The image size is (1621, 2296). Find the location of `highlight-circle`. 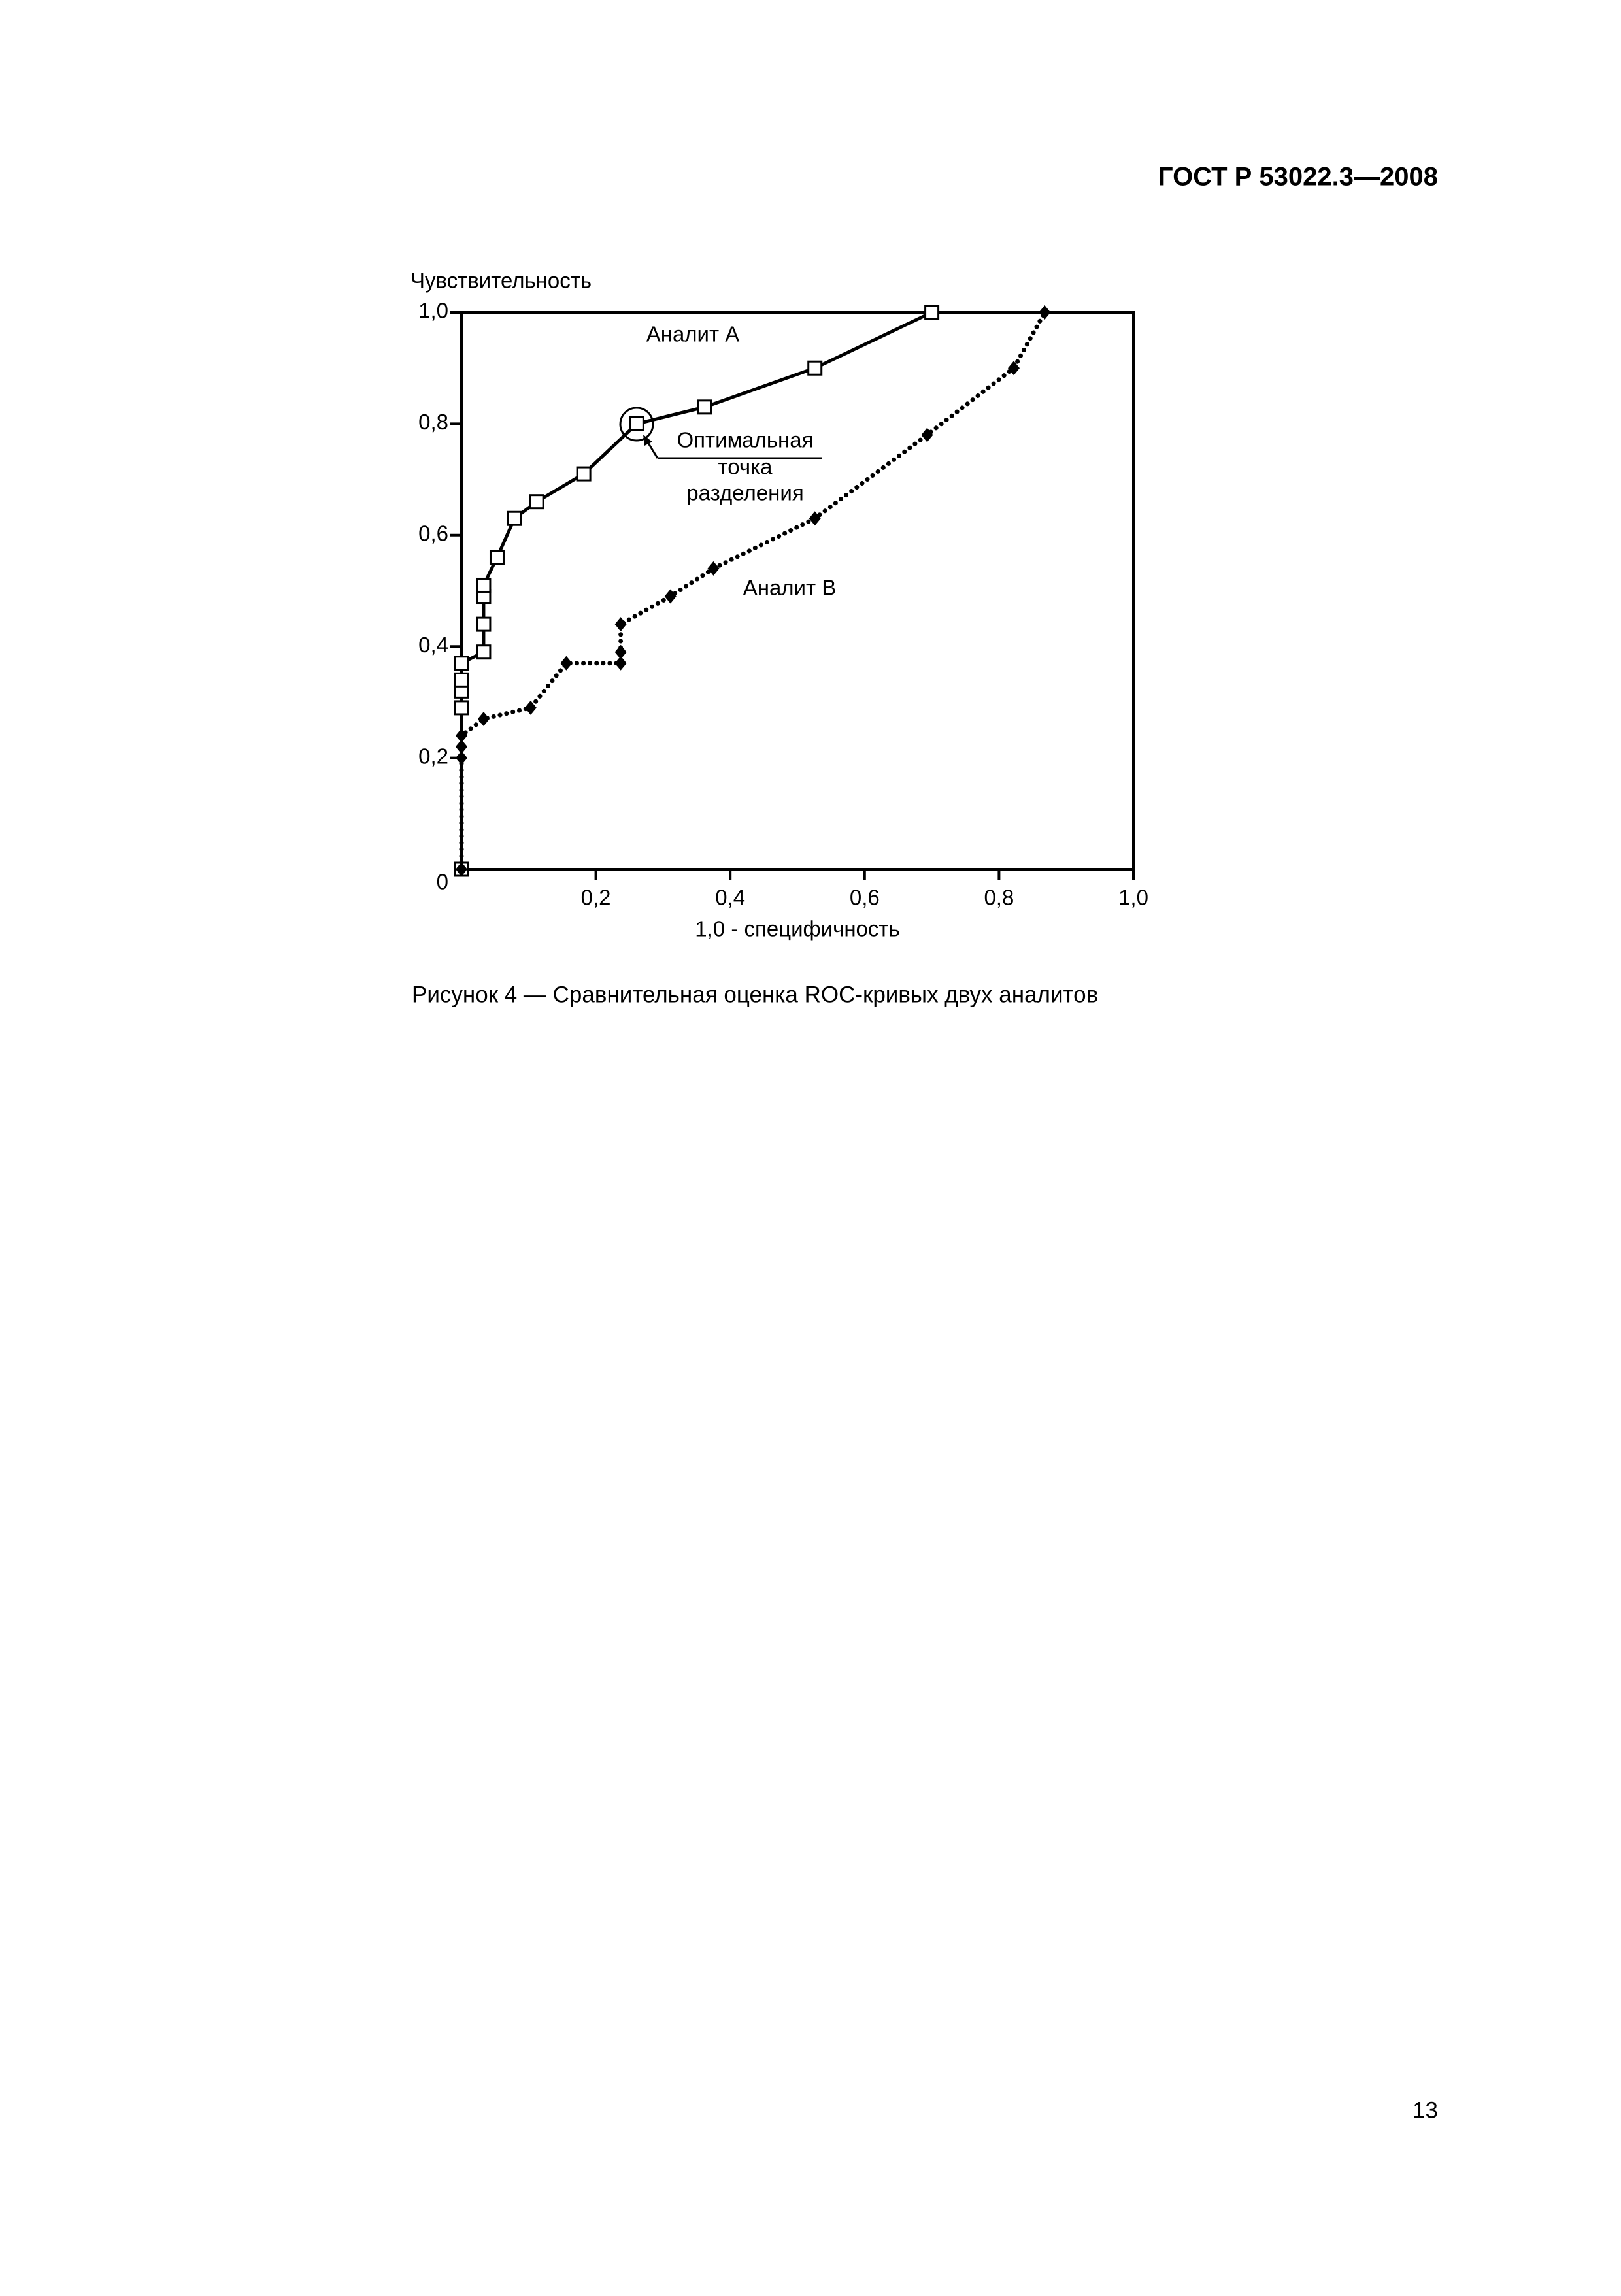

highlight-circle is located at coordinates (636, 424).